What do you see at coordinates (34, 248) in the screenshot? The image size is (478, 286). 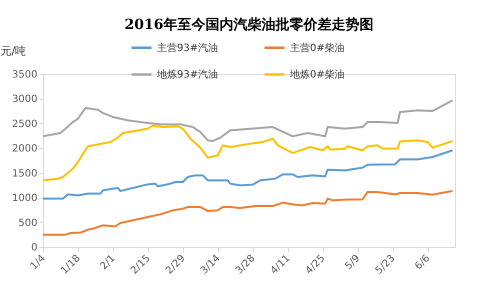 I see `y-tick-label: 0` at bounding box center [34, 248].